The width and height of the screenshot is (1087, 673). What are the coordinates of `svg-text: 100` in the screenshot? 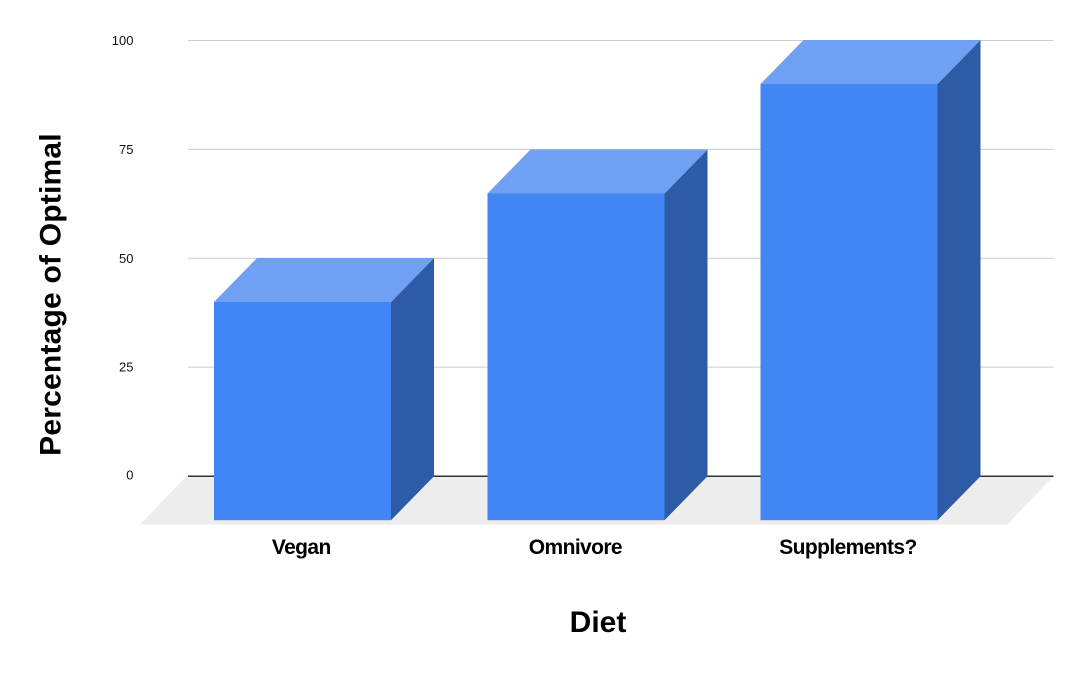 It's located at (123, 40).